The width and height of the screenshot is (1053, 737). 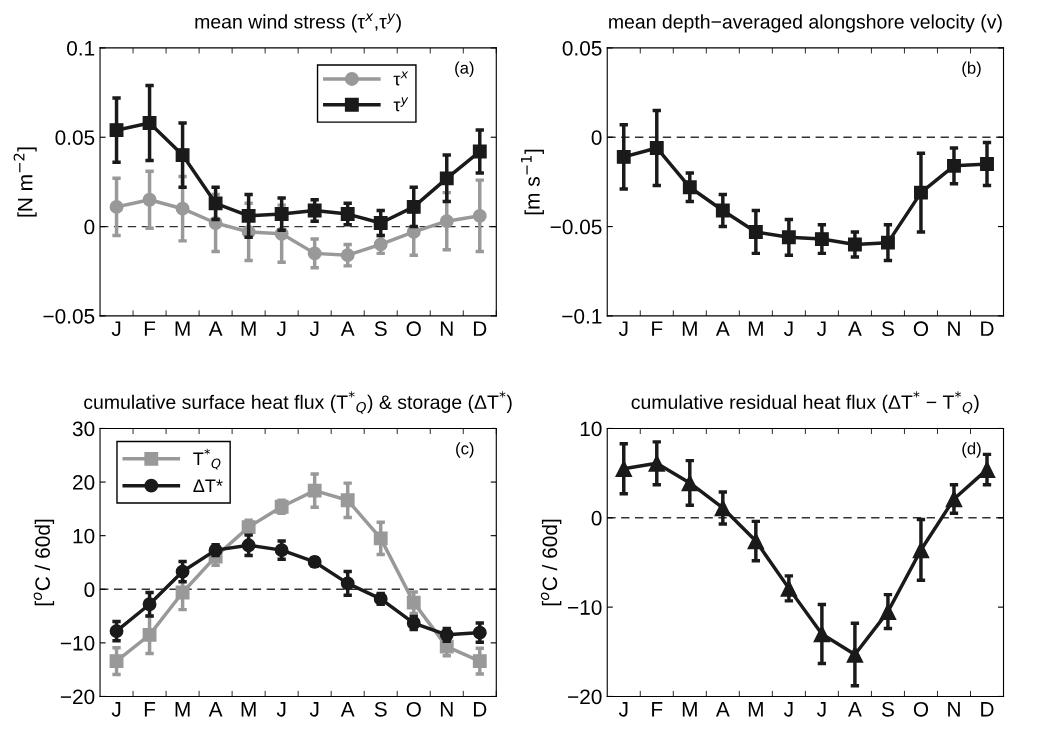 What do you see at coordinates (582, 316) in the screenshot?
I see `y-tick-label: −0.1` at bounding box center [582, 316].